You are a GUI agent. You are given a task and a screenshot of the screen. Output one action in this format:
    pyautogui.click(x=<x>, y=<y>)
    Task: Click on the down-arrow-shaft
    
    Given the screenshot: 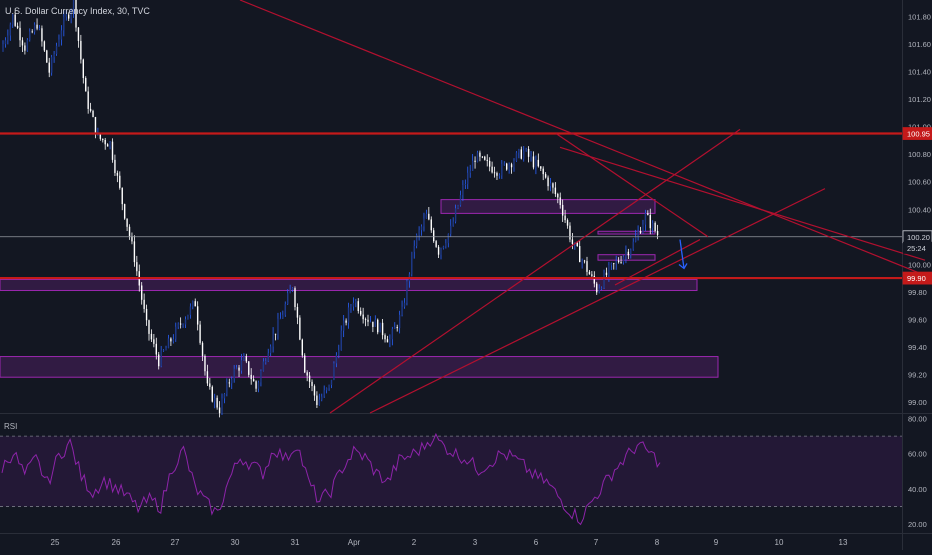 What is the action you would take?
    pyautogui.click(x=682, y=254)
    